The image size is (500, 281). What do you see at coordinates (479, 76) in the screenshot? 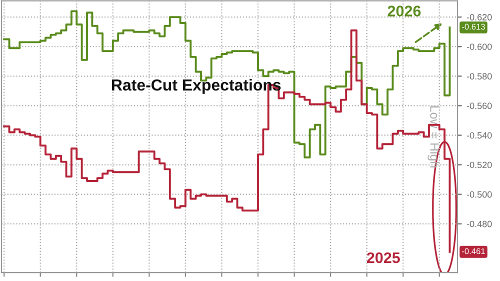
I see `y-tick-label: -0.580` at bounding box center [479, 76].